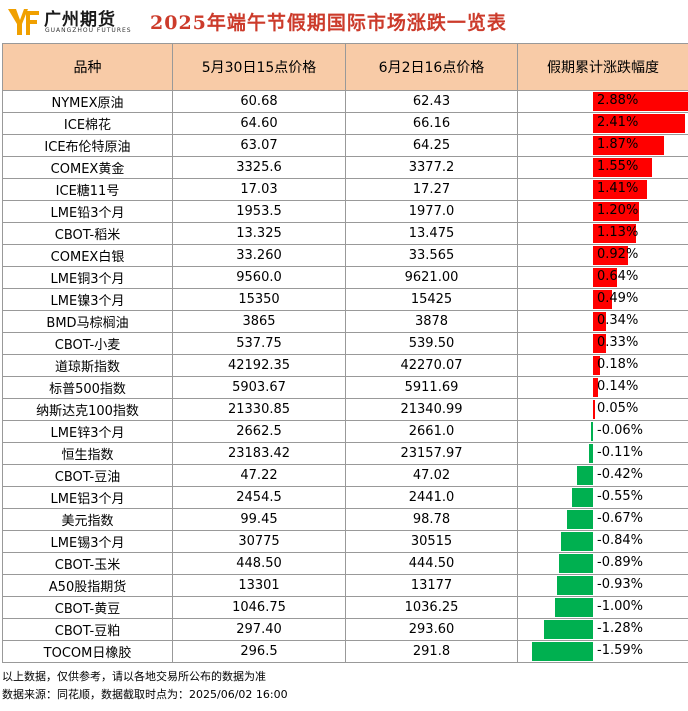 The image size is (688, 711). I want to click on change-cell: 1.41%, so click(602, 189).